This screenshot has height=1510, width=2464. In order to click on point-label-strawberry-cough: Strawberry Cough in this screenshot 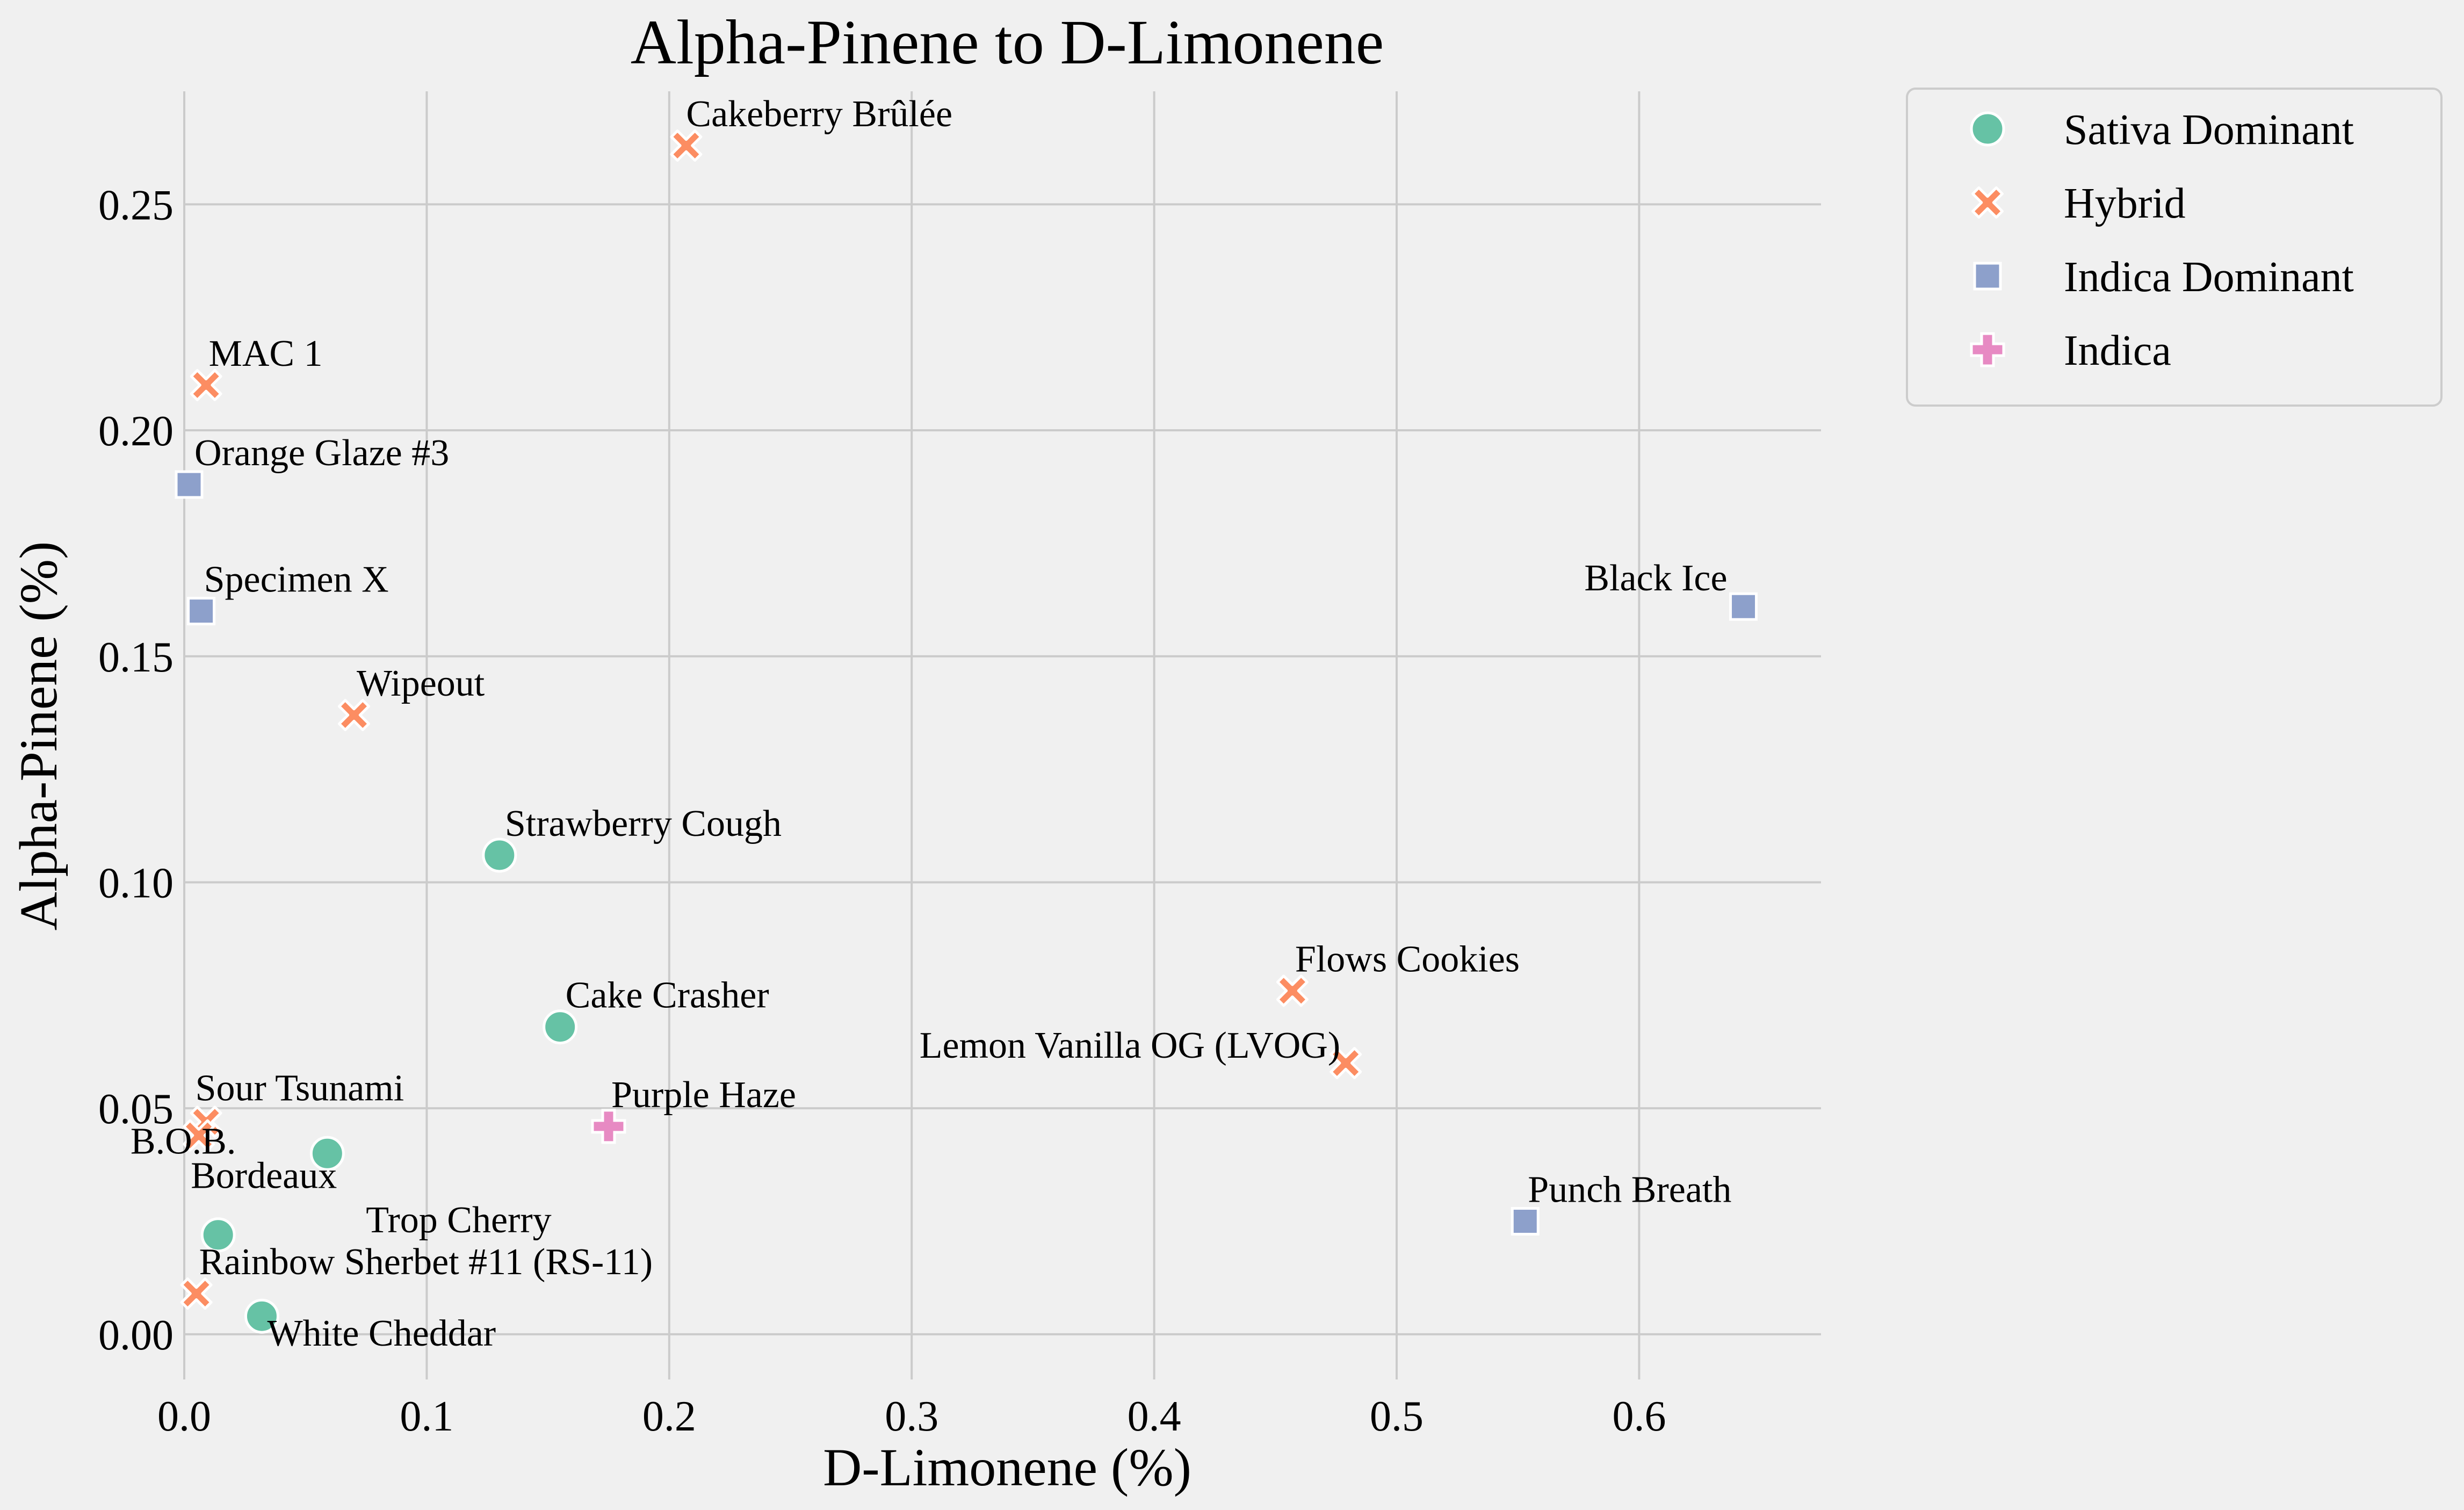, I will do `click(643, 824)`.